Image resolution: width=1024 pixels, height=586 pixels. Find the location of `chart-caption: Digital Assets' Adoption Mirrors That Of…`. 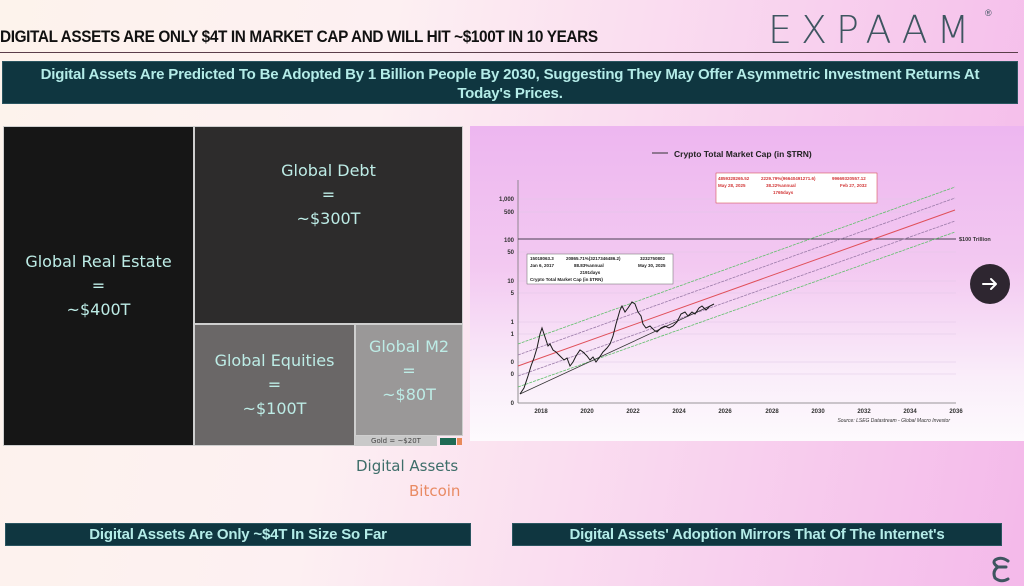

chart-caption: Digital Assets' Adoption Mirrors That Of… is located at coordinates (757, 534).